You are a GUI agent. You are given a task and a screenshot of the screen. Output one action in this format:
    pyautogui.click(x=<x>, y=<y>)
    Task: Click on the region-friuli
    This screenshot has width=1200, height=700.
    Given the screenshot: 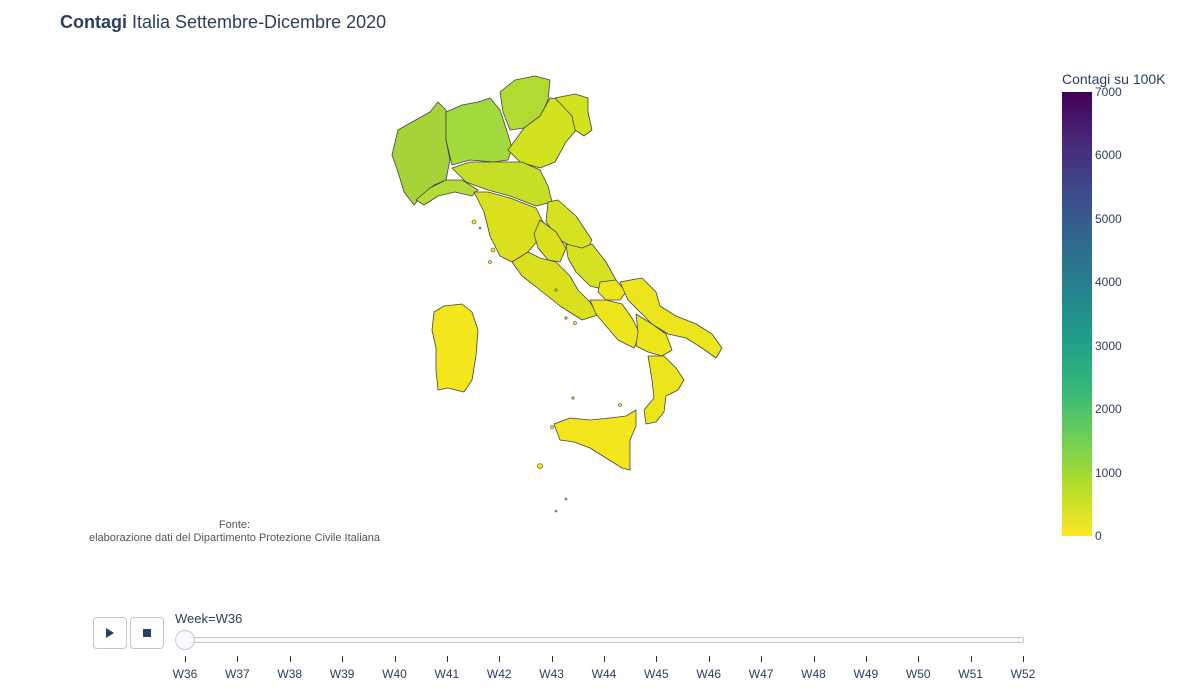 What is the action you would take?
    pyautogui.click(x=573, y=115)
    